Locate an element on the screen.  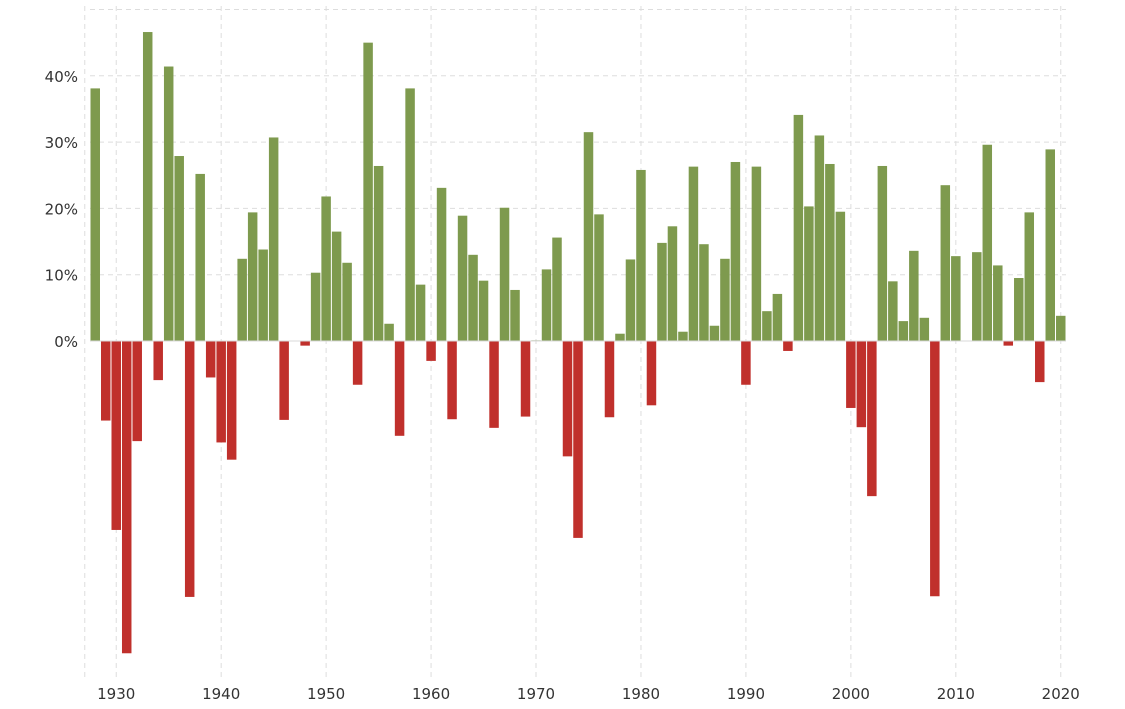
bar-1992 is located at coordinates (767, 326).